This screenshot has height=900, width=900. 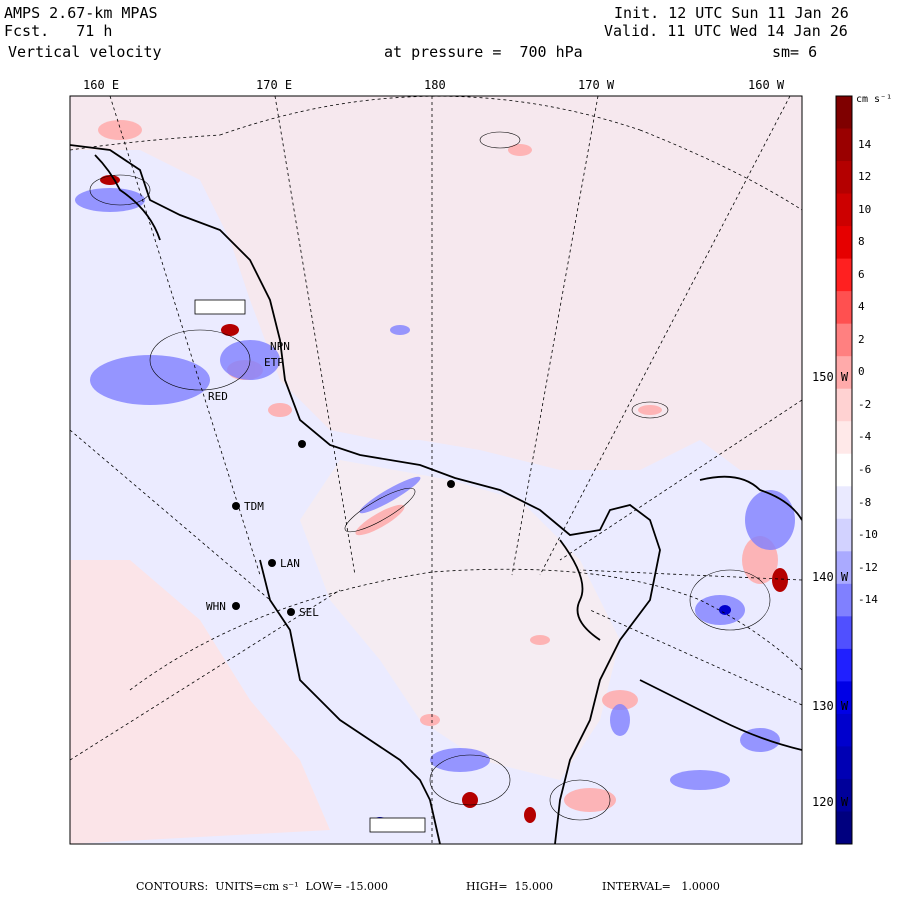 What do you see at coordinates (291, 612) in the screenshot?
I see `station-dot-sel` at bounding box center [291, 612].